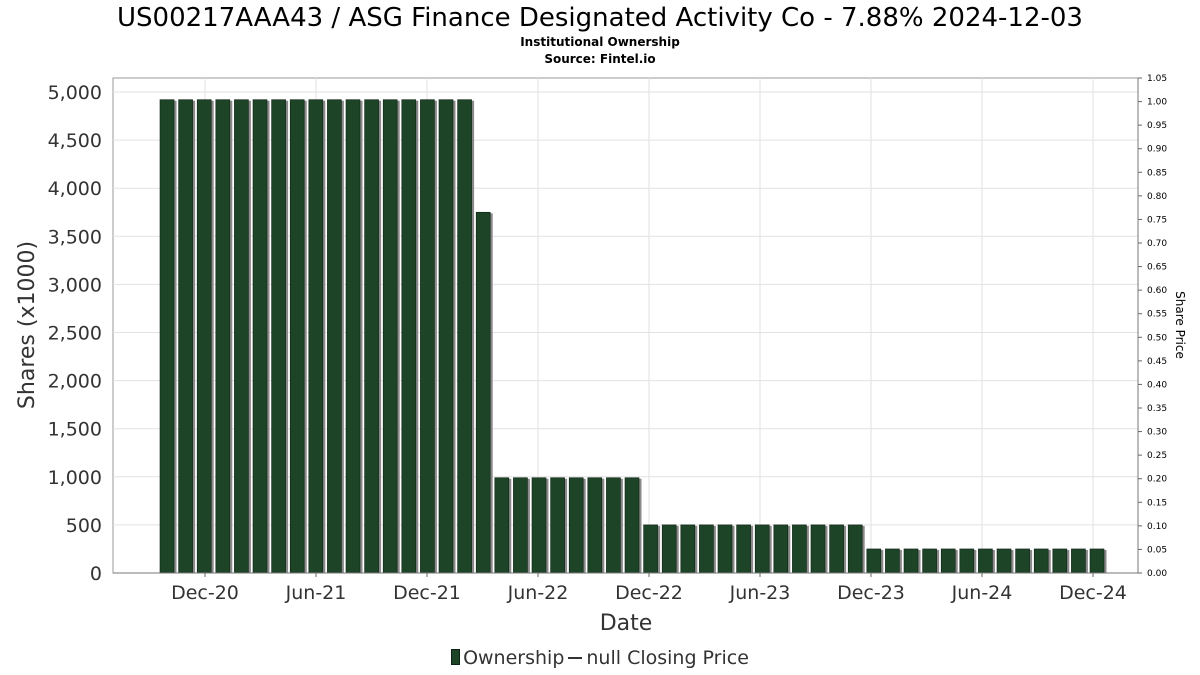  Describe the element at coordinates (1157, 173) in the screenshot. I see `y2-tick-label: 0.85` at that location.